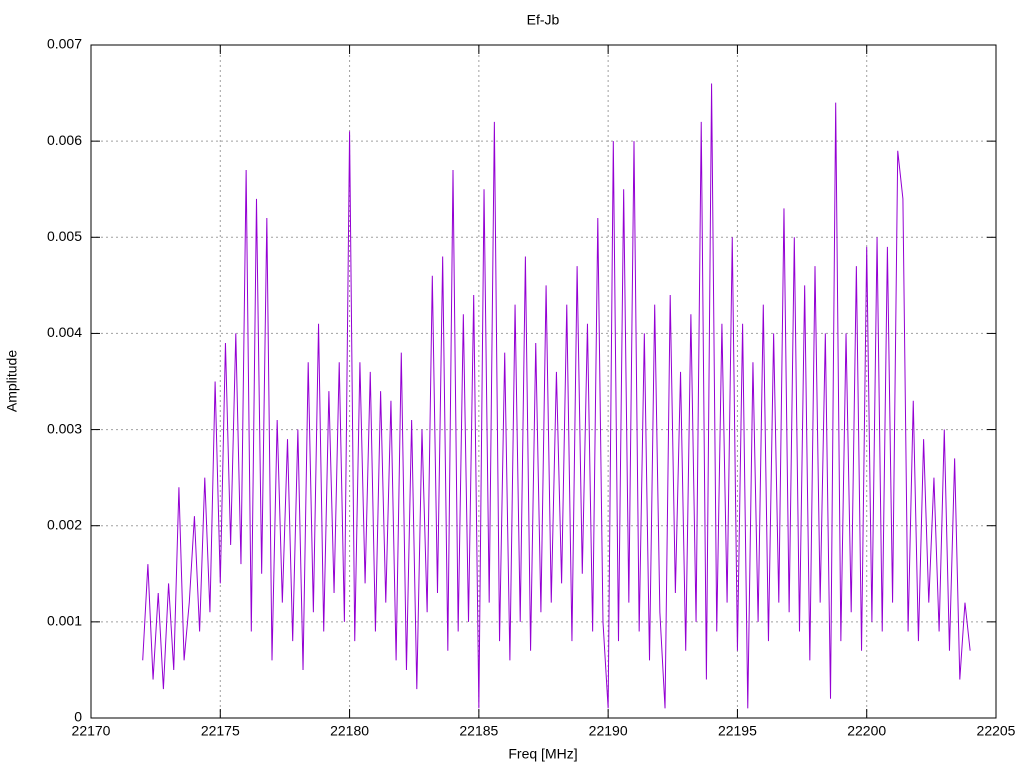 The width and height of the screenshot is (1024, 768). I want to click on x-tick-label: 22185, so click(478, 731).